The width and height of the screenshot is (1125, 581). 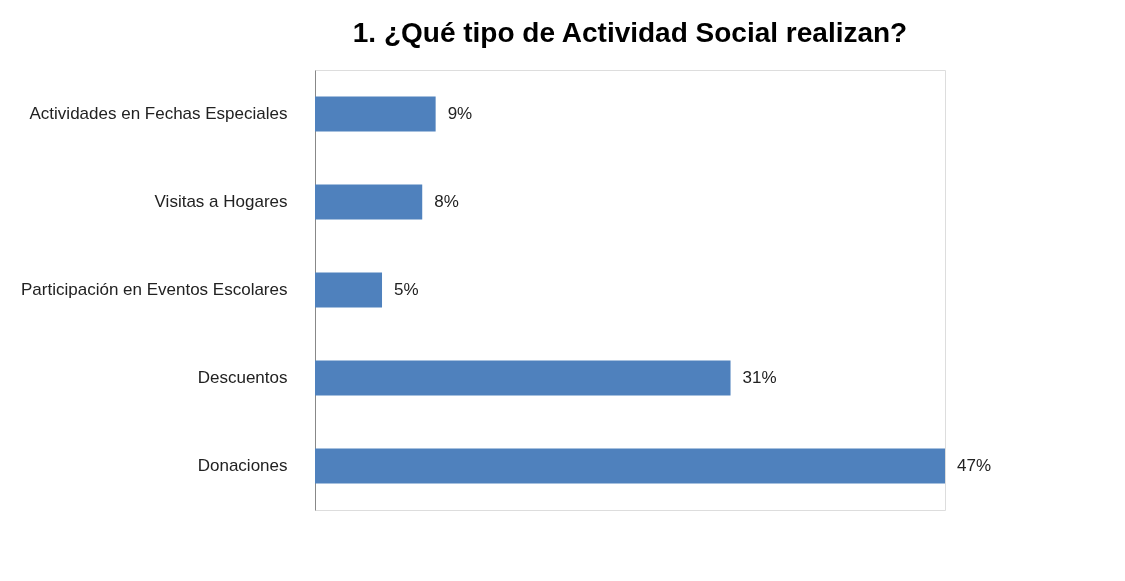 I want to click on data-label: 8%, so click(x=446, y=201).